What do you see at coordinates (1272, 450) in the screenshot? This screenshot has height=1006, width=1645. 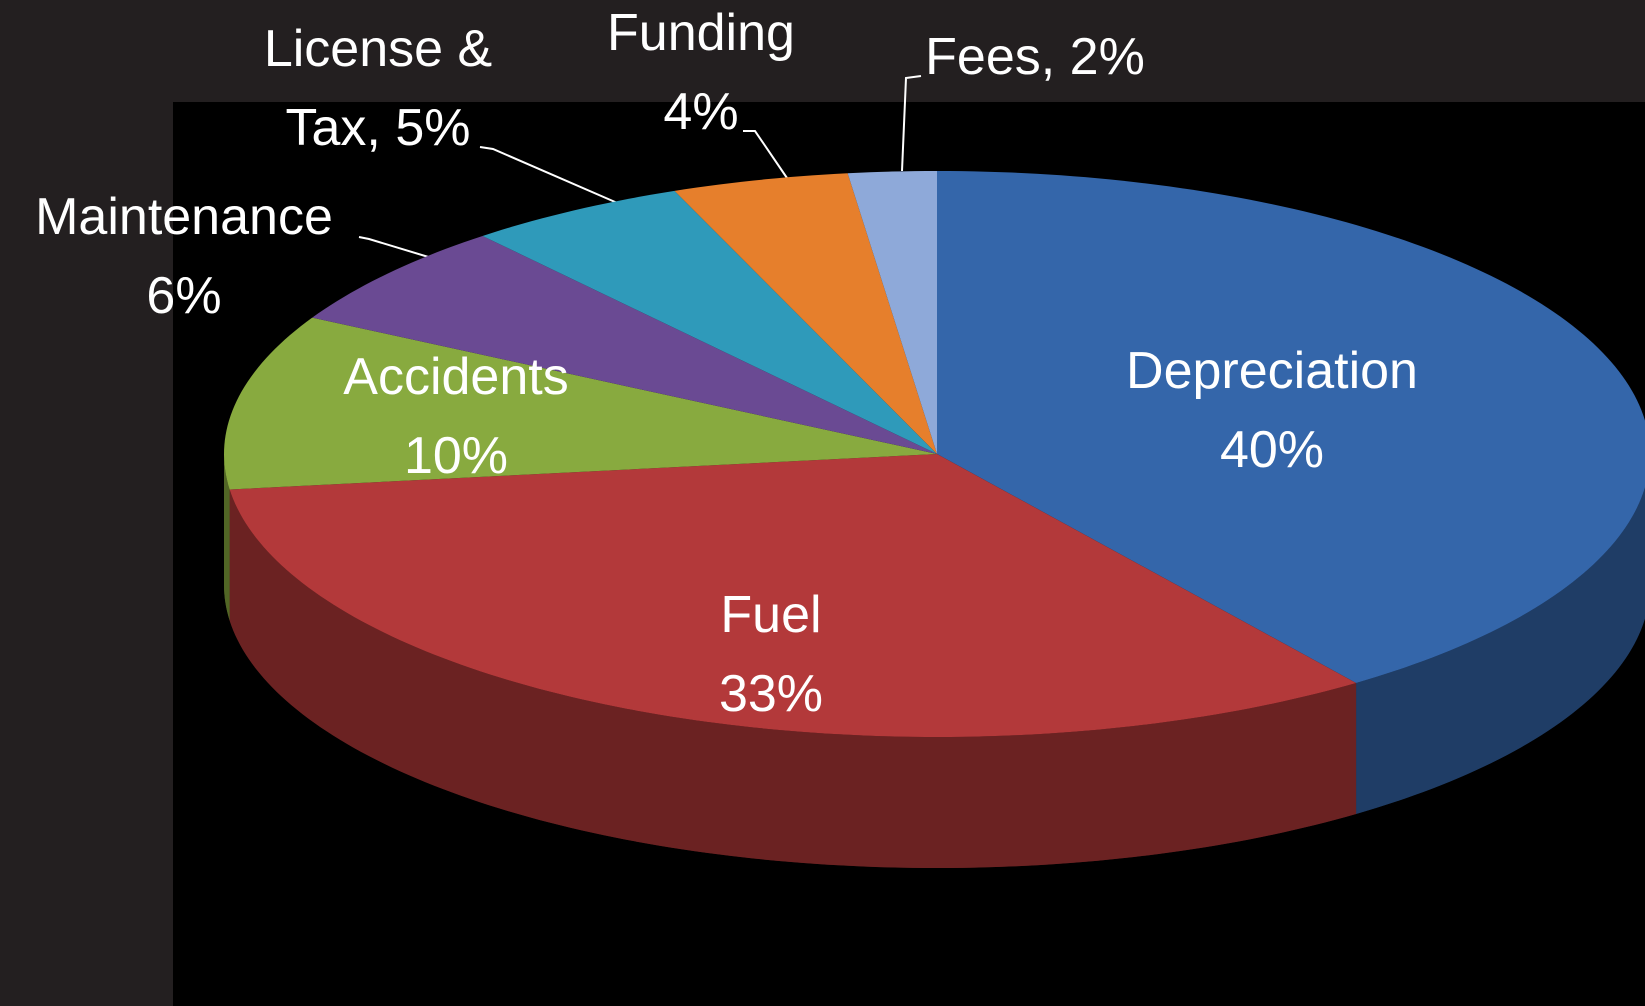 I see `slice-value: 40%` at bounding box center [1272, 450].